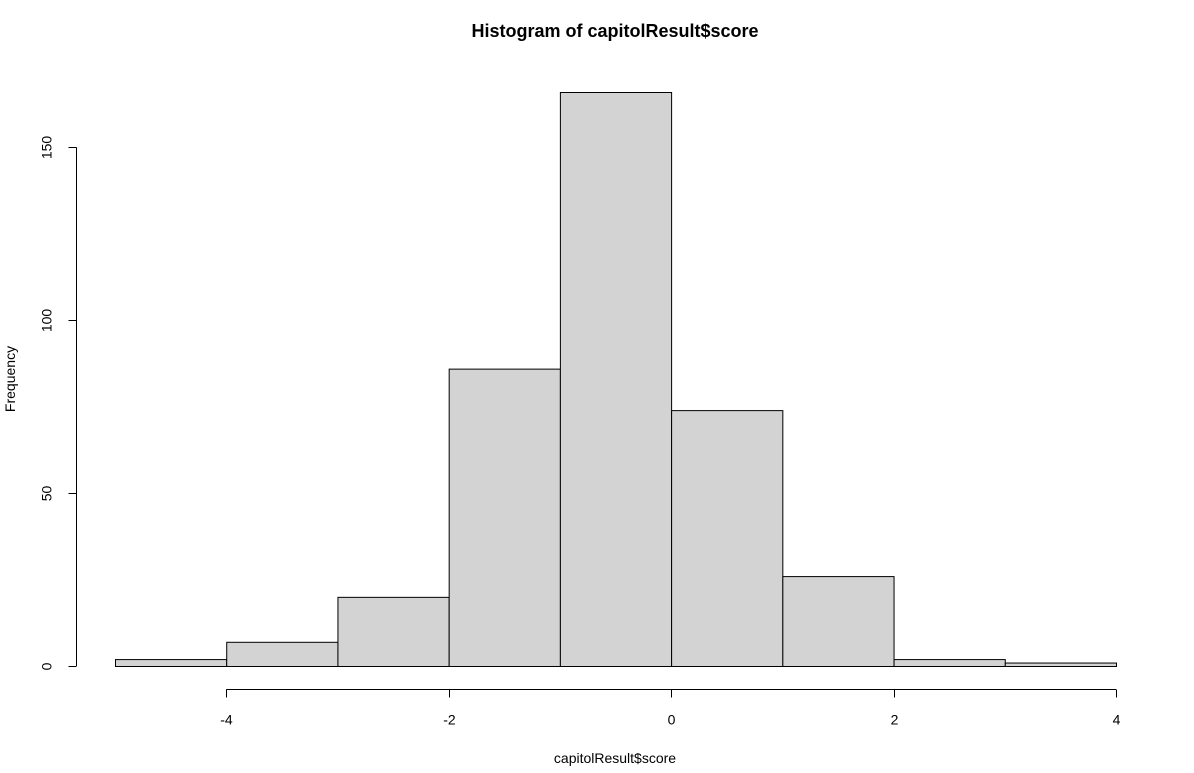  Describe the element at coordinates (47, 494) in the screenshot. I see `y-tick-label: 50` at that location.